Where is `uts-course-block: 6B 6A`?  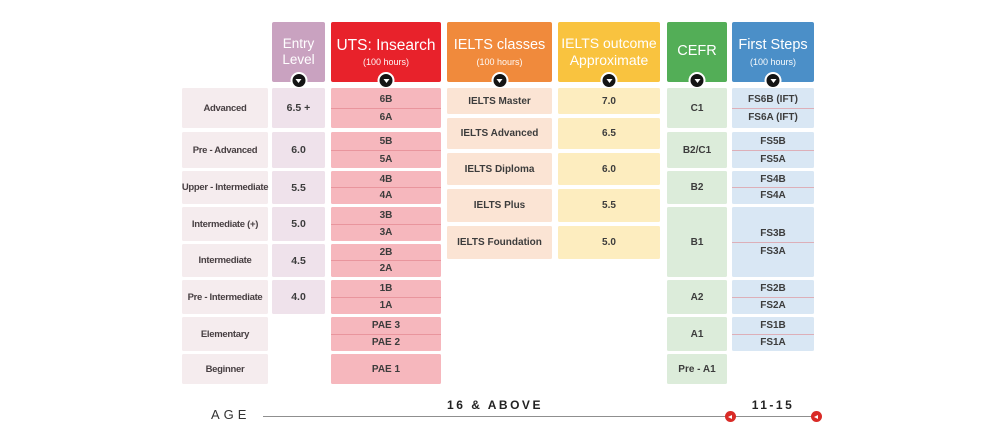 uts-course-block: 6B 6A is located at coordinates (386, 108).